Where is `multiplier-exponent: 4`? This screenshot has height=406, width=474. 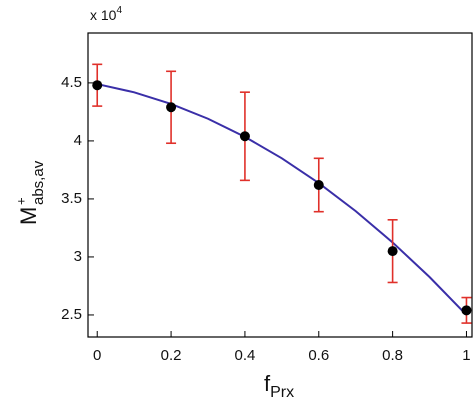 multiplier-exponent: 4 is located at coordinates (119, 10).